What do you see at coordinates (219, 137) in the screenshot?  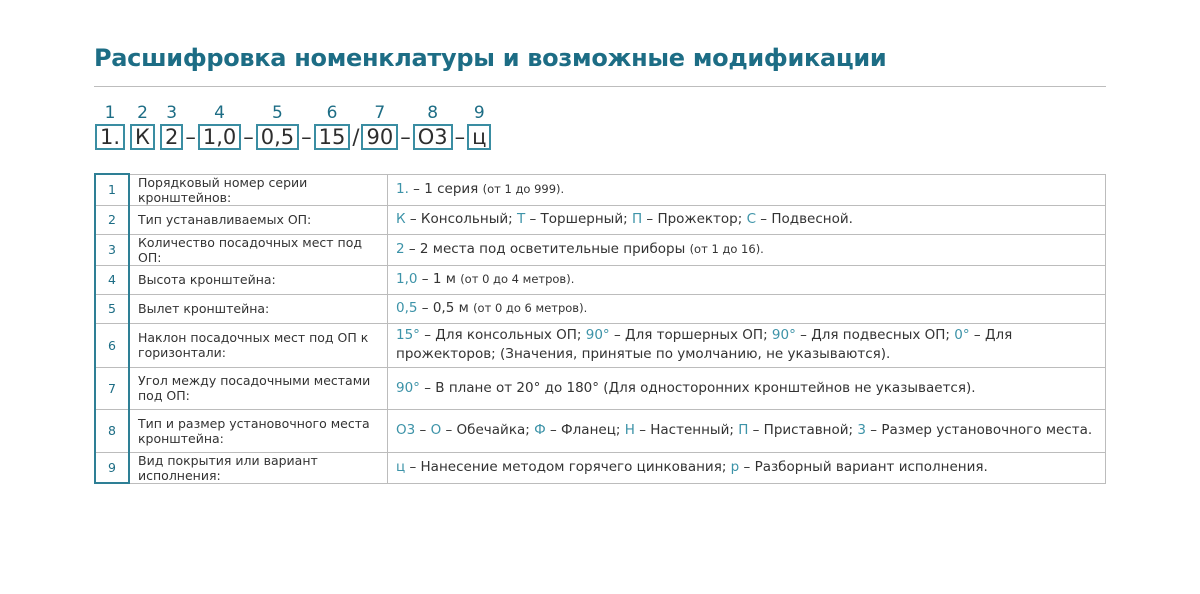 I see `code-part-value: 1,0` at bounding box center [219, 137].